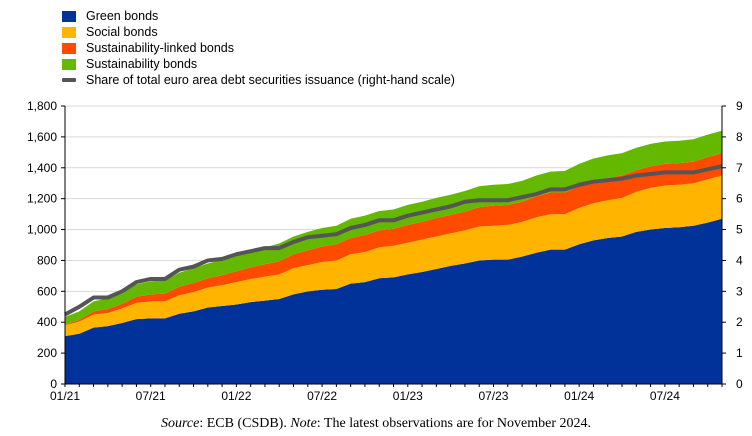  What do you see at coordinates (245, 423) in the screenshot?
I see `source-text: : ECB (CSDB).` at bounding box center [245, 423].